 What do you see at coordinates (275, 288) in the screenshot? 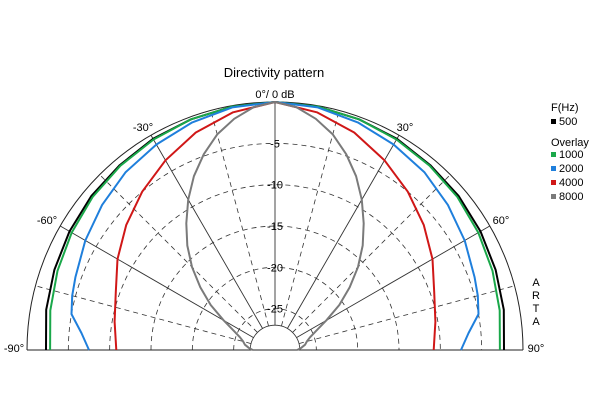
I see `grid-ring` at bounding box center [275, 288].